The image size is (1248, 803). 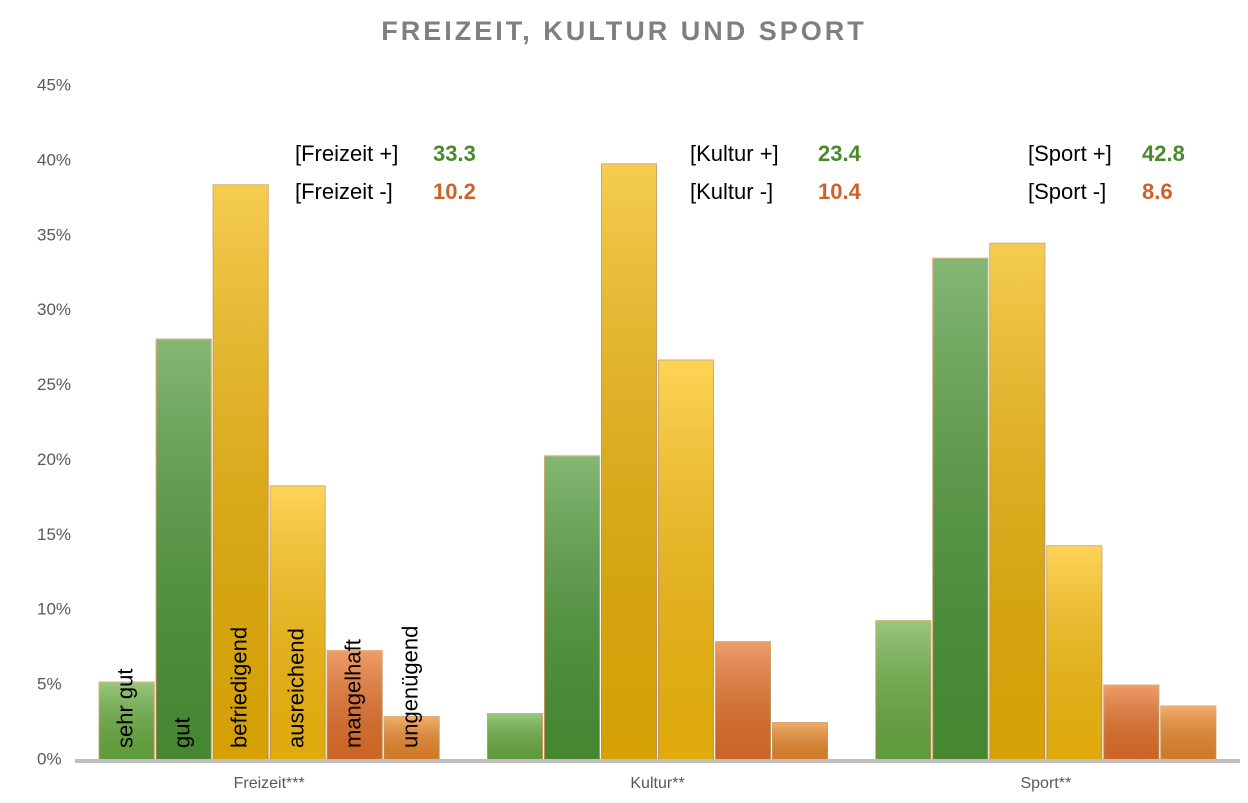 What do you see at coordinates (49, 758) in the screenshot?
I see `y-tick-label: 0%` at bounding box center [49, 758].